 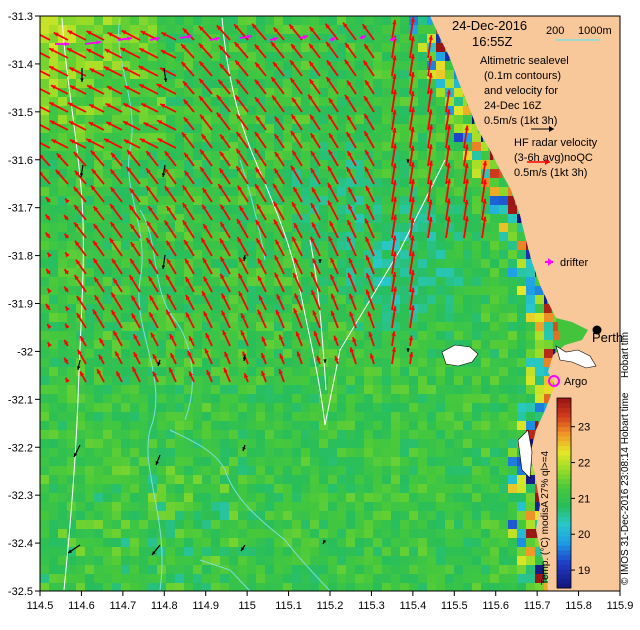 What do you see at coordinates (20, 113) in the screenshot?
I see `lat-tick-label: -31.5` at bounding box center [20, 113].